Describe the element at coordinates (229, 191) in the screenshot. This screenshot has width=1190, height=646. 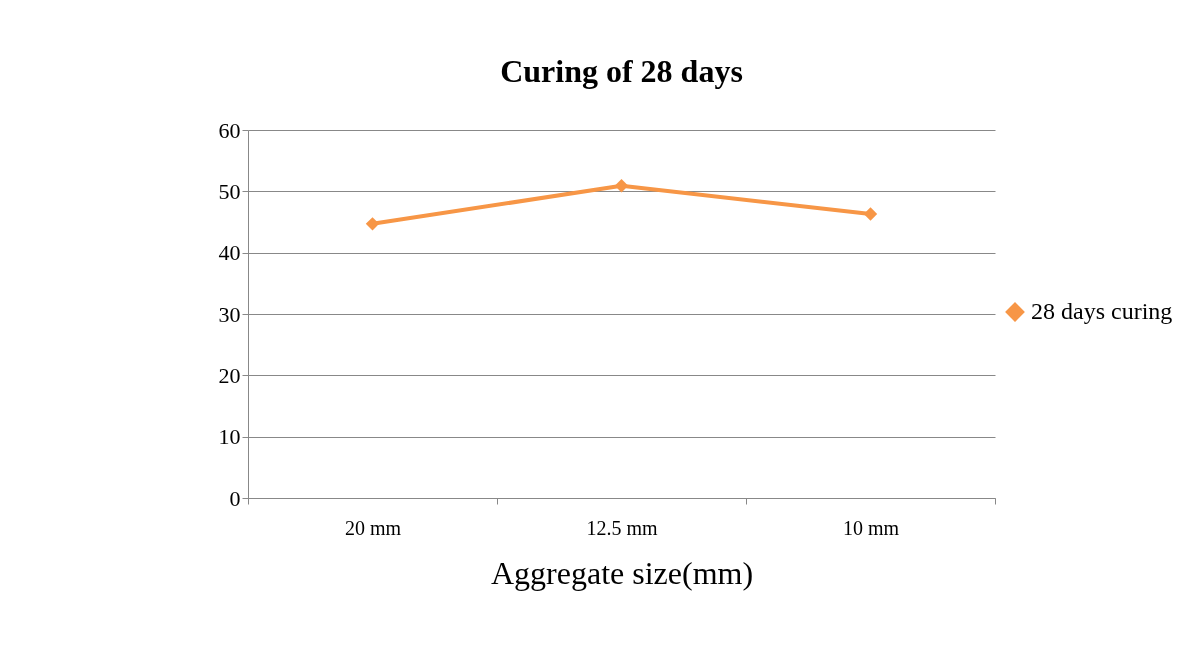
I see `y-tick-label: 50` at that location.